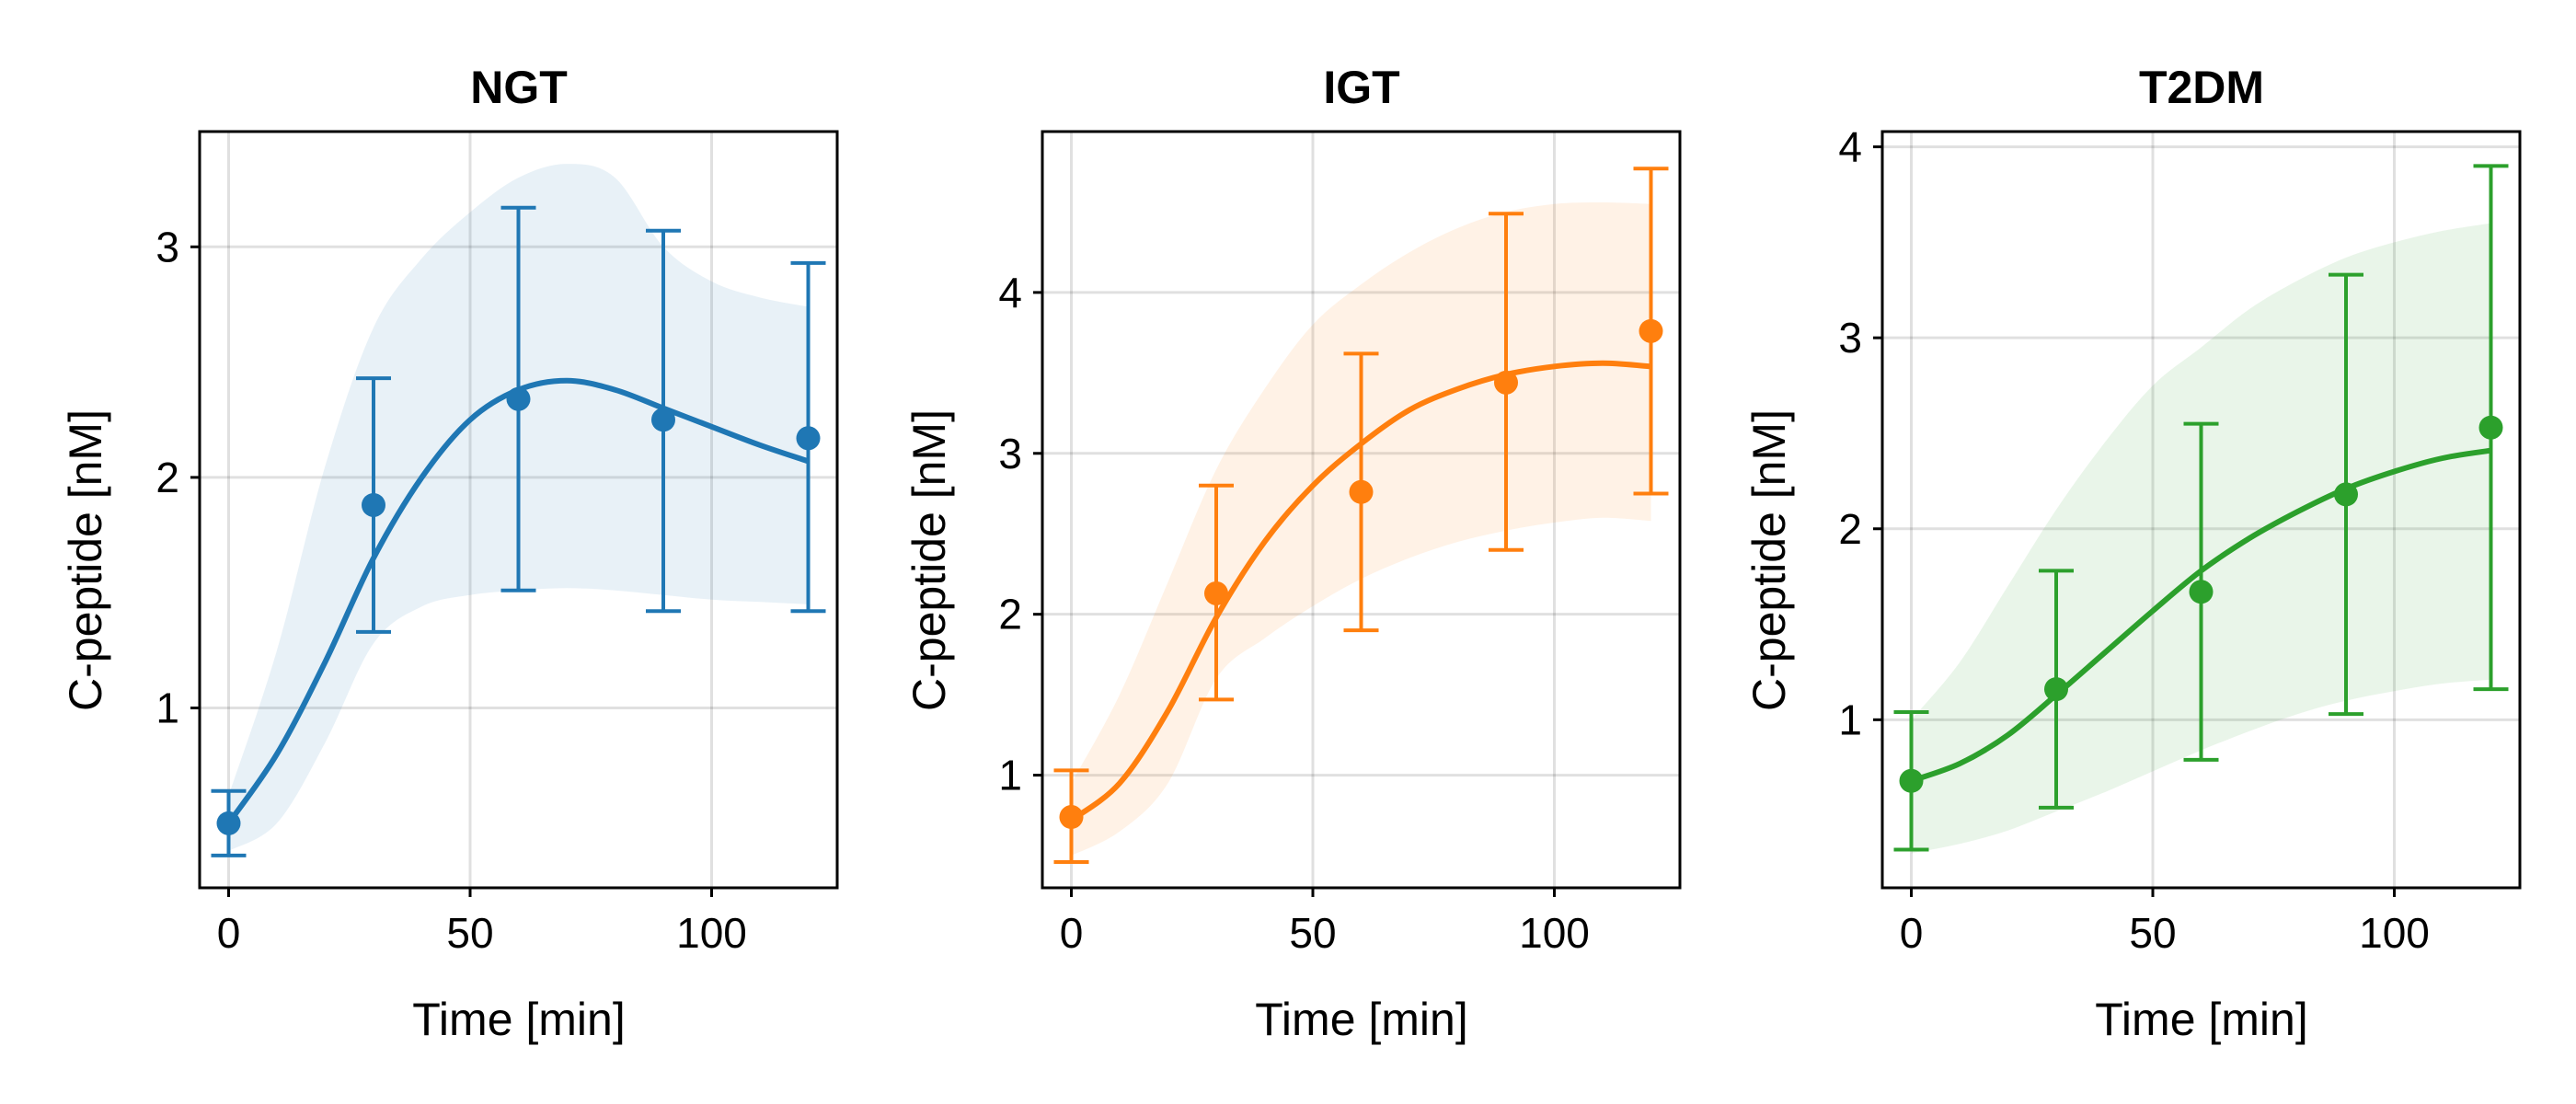 This screenshot has width=2576, height=1104. Describe the element at coordinates (519, 87) in the screenshot. I see `panel-title: NGT` at that location.